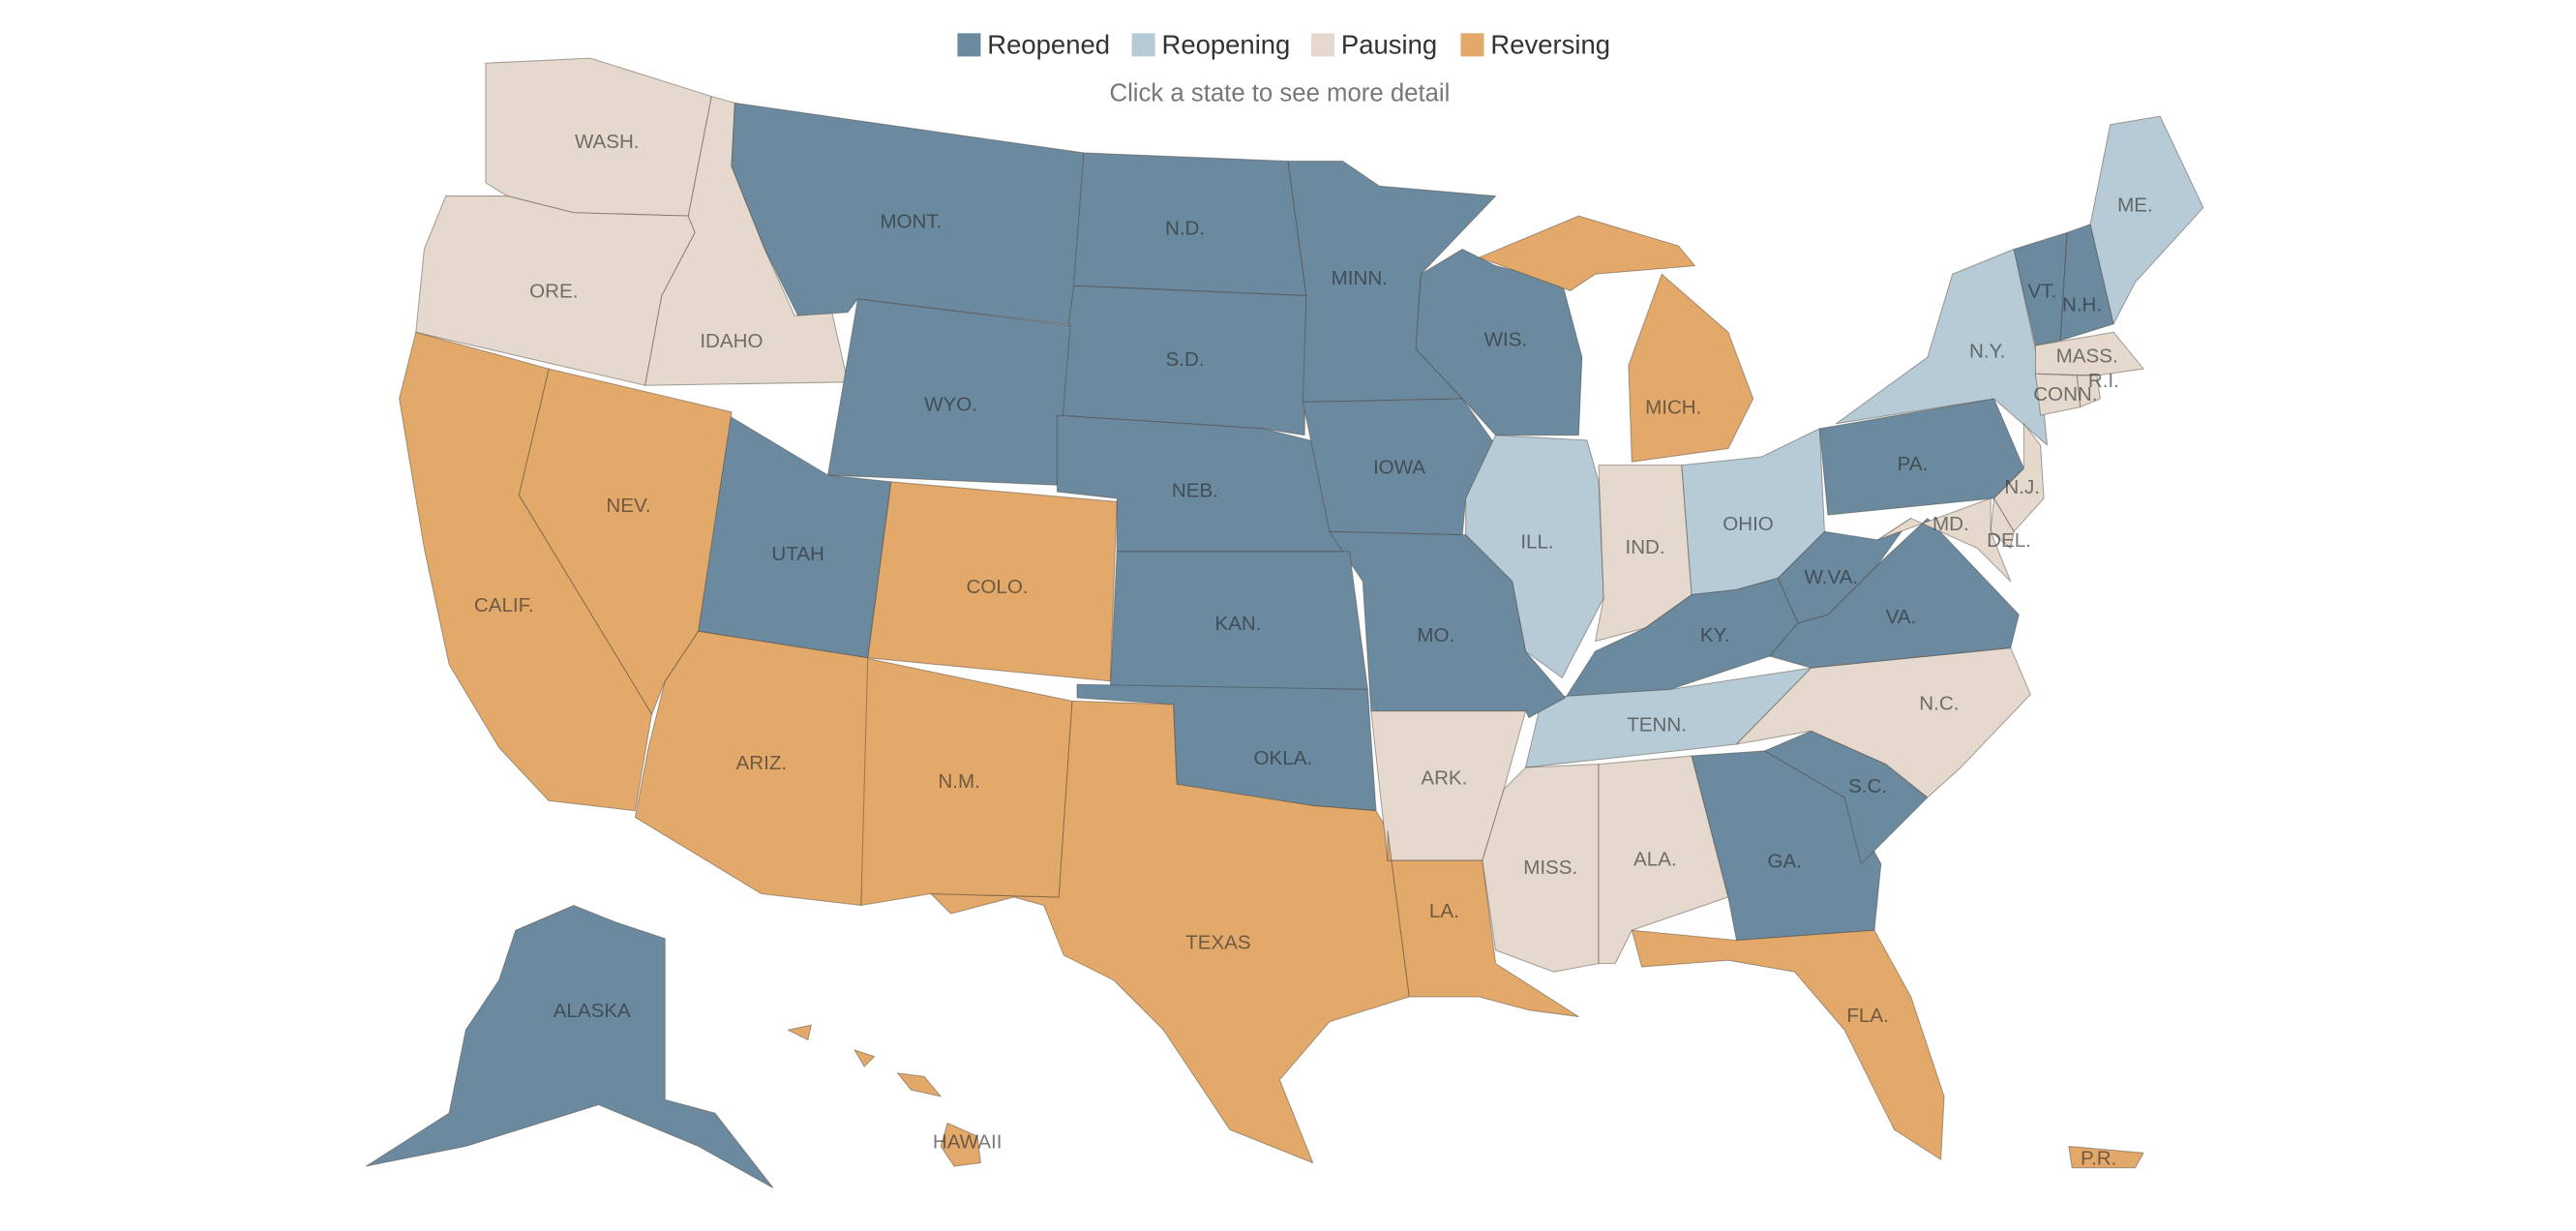 This screenshot has width=2576, height=1231. I want to click on legend-label: Reversing, so click(1550, 44).